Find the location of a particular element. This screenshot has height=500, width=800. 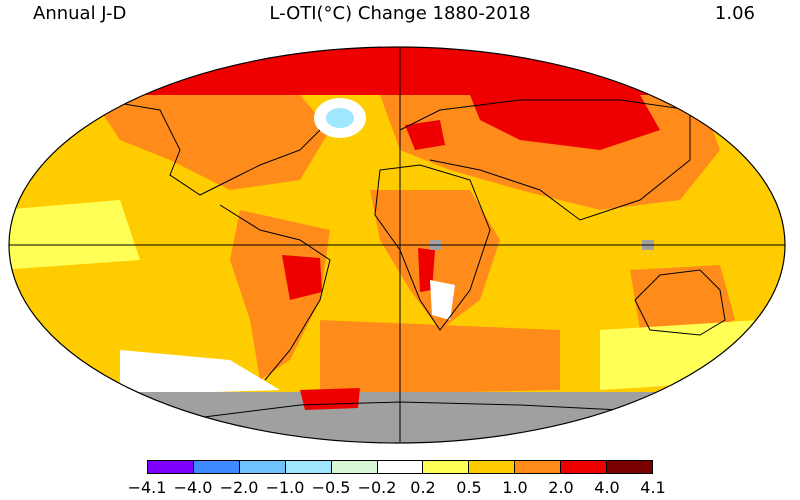

africa-coast is located at coordinates (432, 247).